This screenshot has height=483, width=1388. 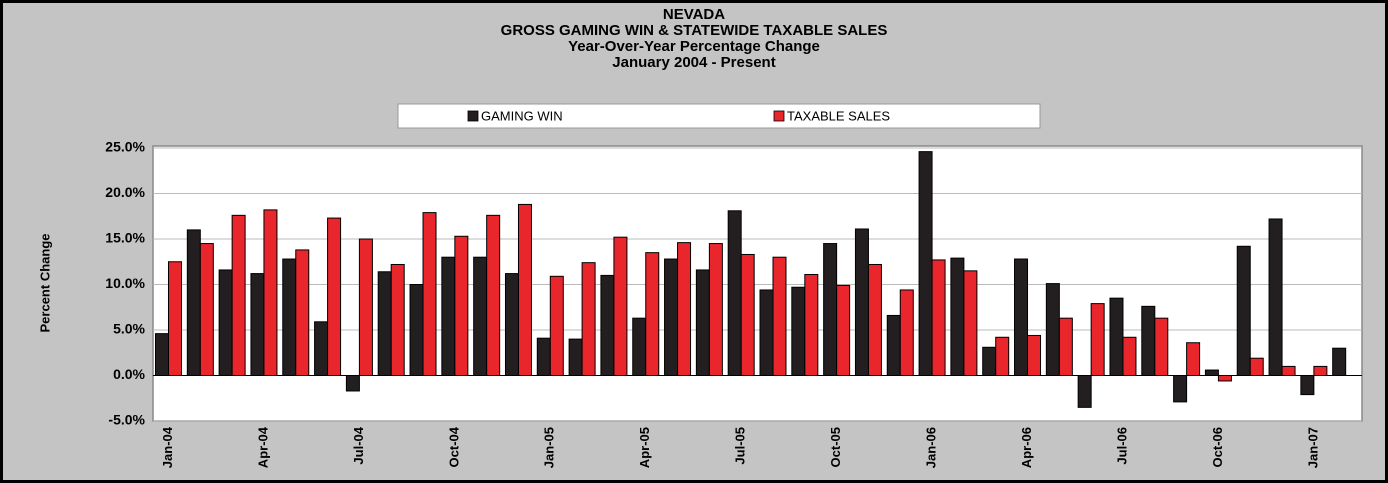 I want to click on x-tick-label: Jan-04, so click(x=167, y=447).